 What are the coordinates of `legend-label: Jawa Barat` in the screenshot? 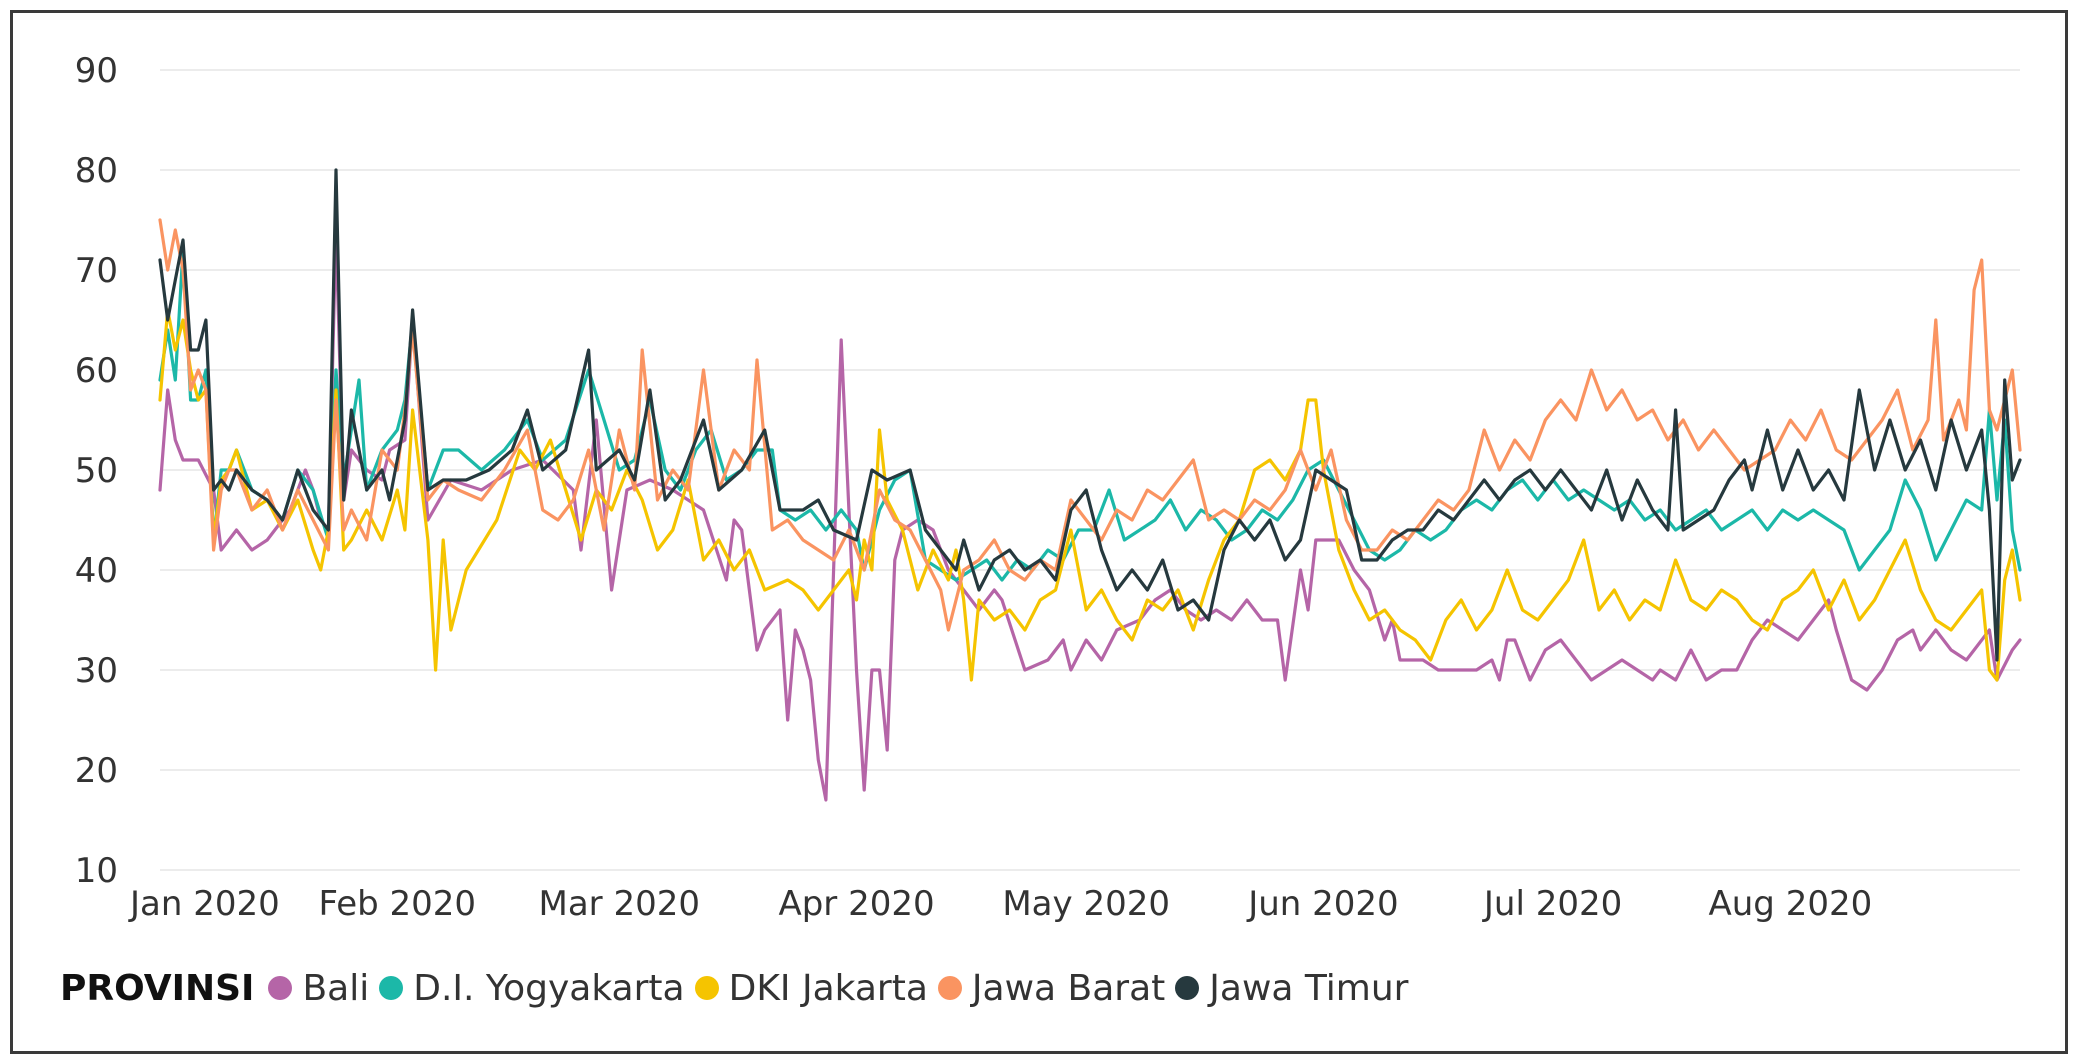 It's located at (1068, 988).